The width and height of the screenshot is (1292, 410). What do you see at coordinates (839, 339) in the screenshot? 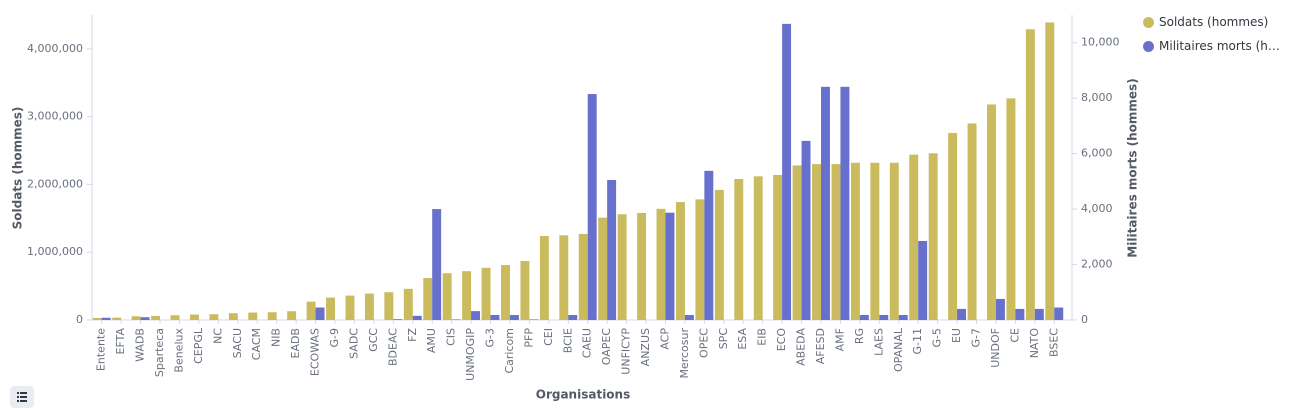
I see `x-tick-label: AMF` at bounding box center [839, 339].